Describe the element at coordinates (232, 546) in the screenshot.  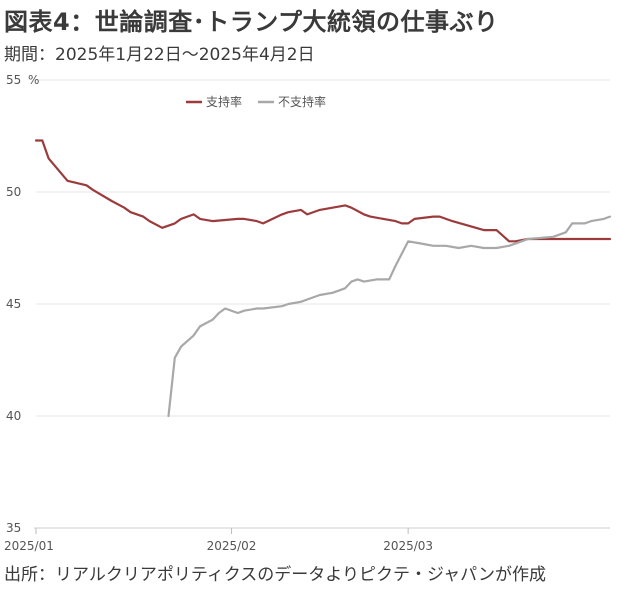
I see `x-tick-label: 2025/02` at that location.